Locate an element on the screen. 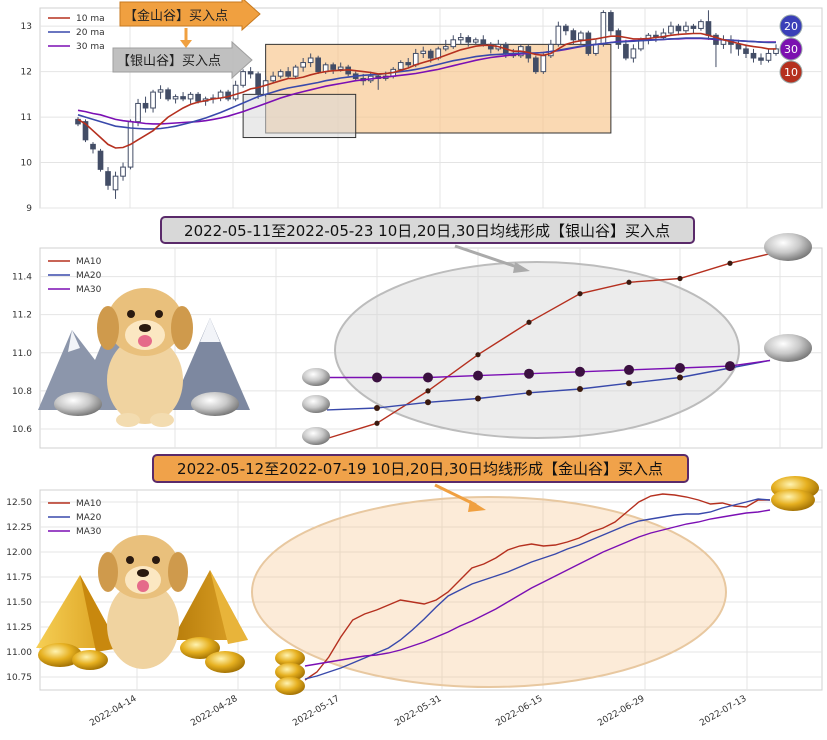 The height and width of the screenshot is (740, 827). mid-legend: MA10 MA20 MA30 is located at coordinates (75, 276).